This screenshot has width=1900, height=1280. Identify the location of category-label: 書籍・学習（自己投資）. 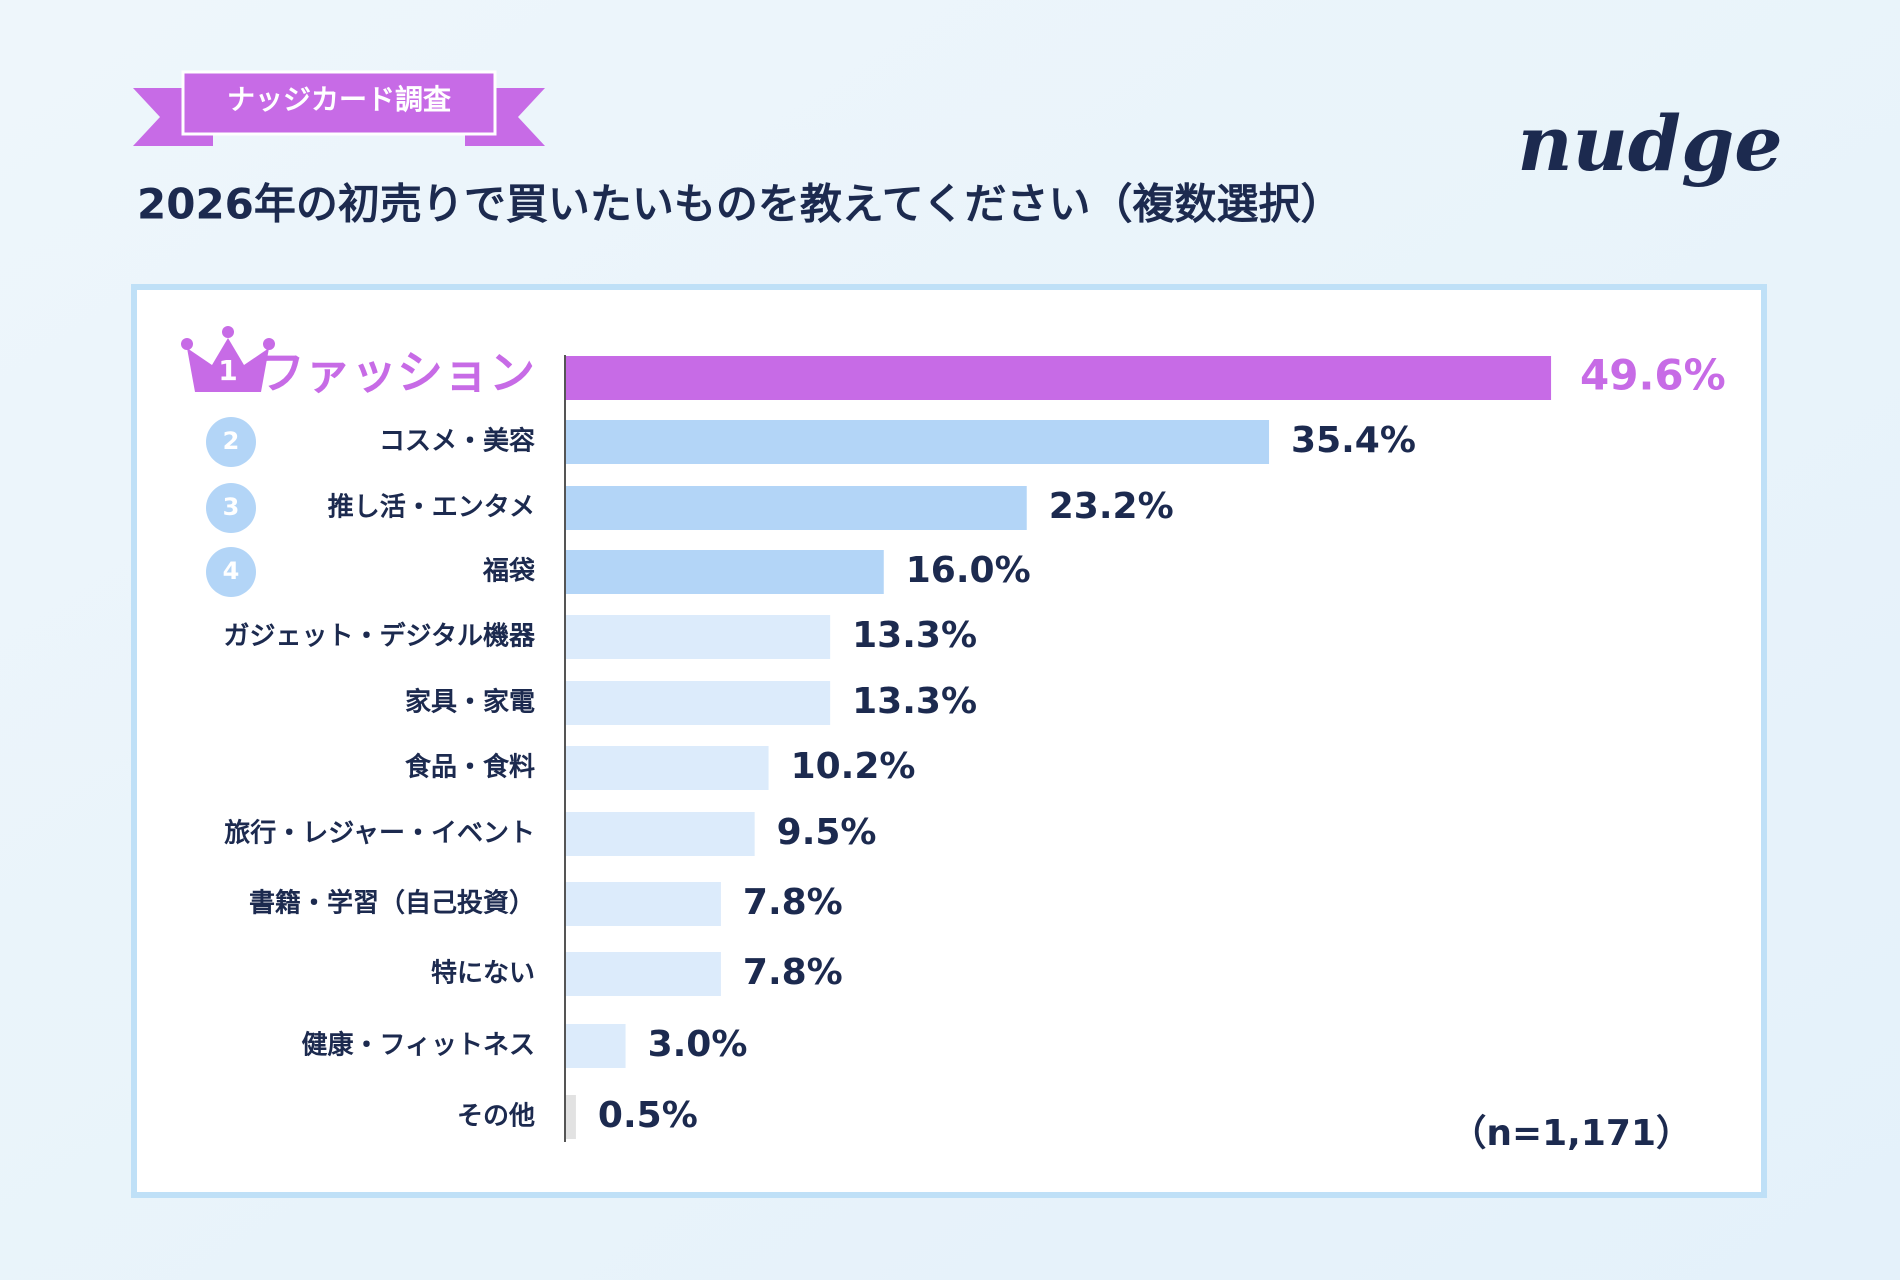
(392, 903).